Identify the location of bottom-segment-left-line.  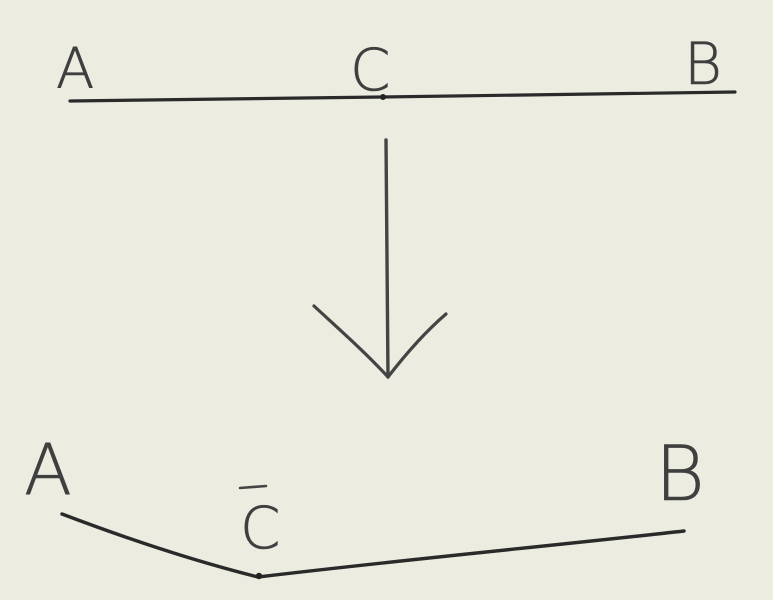
(160, 545).